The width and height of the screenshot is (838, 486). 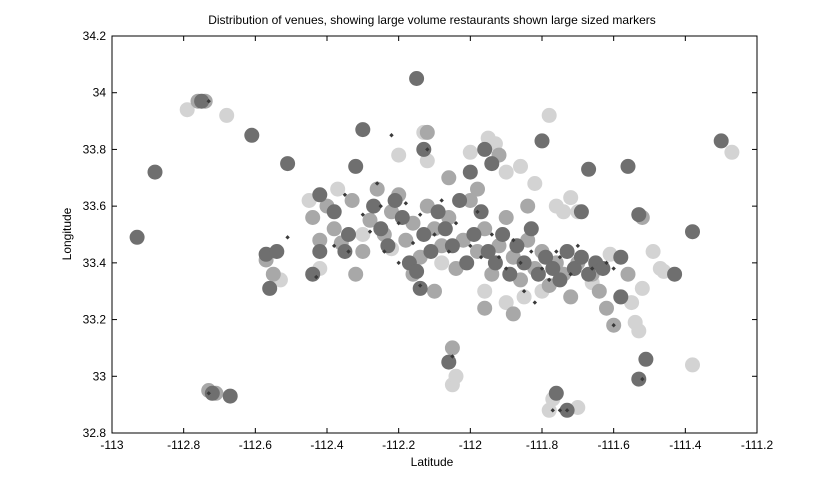 What do you see at coordinates (95, 433) in the screenshot?
I see `y-tick-label: 32.8` at bounding box center [95, 433].